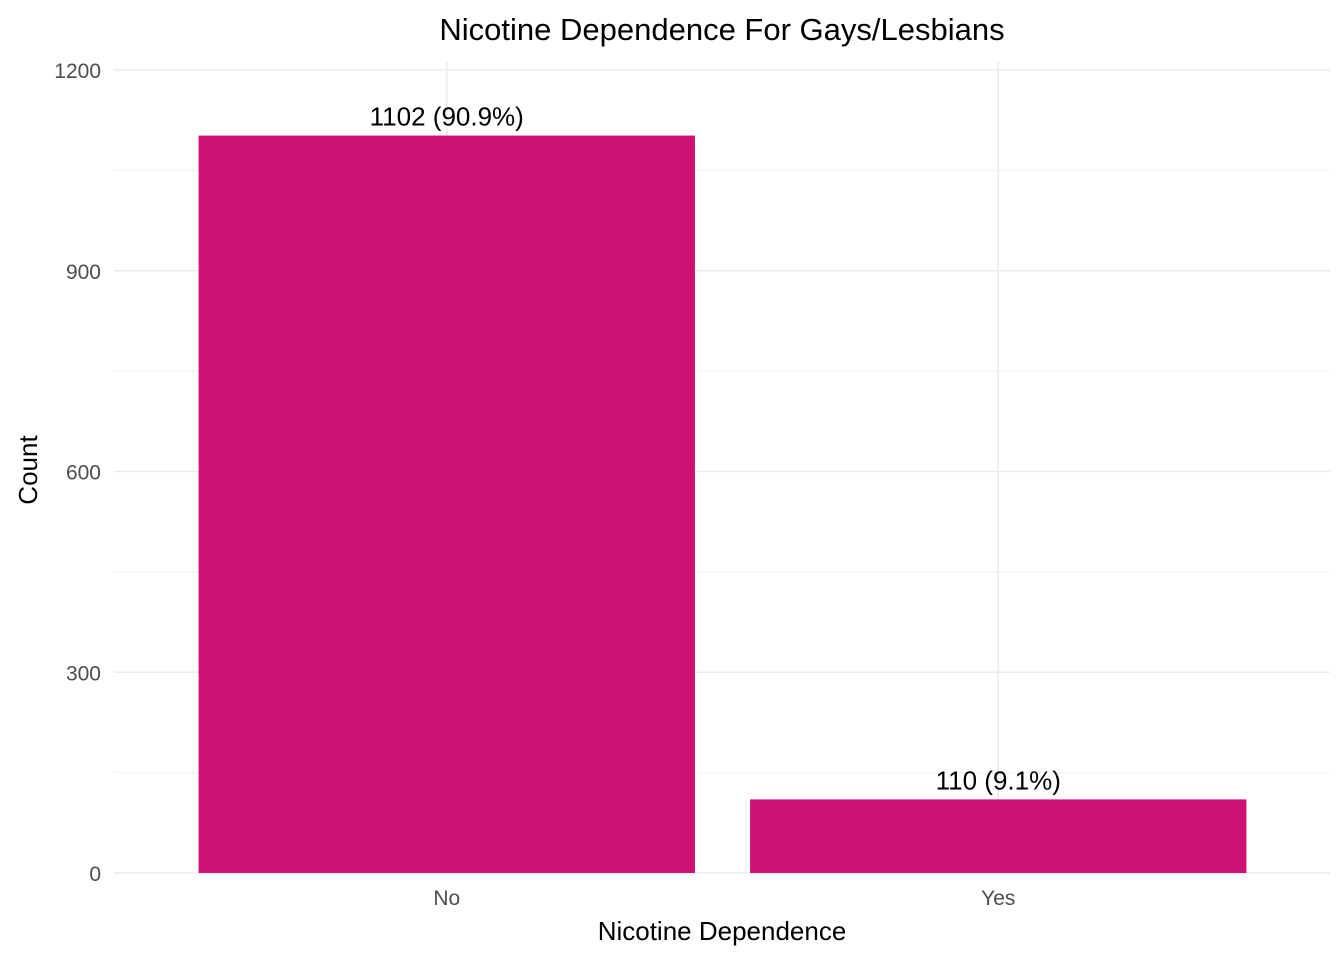  Describe the element at coordinates (83, 272) in the screenshot. I see `y-tick-label: 900` at that location.